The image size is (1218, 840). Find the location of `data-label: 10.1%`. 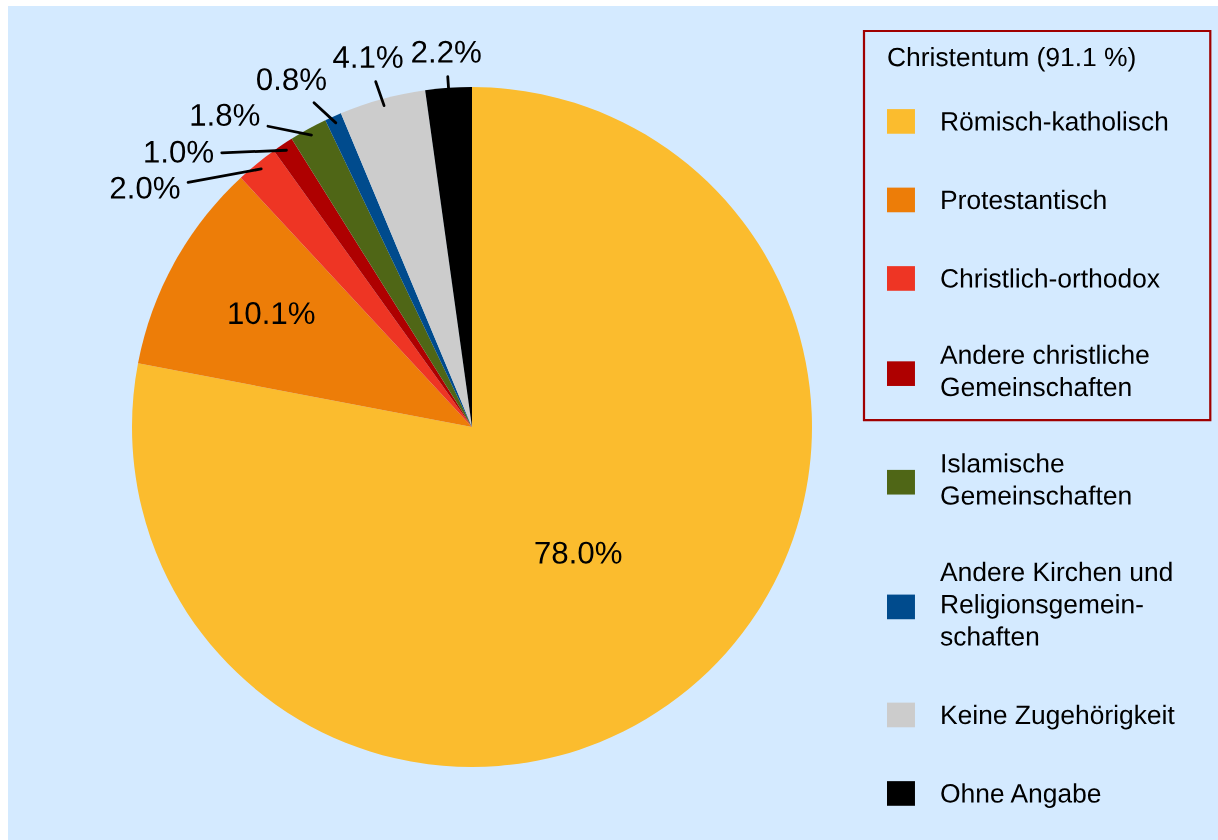

data-label: 10.1% is located at coordinates (272, 313).